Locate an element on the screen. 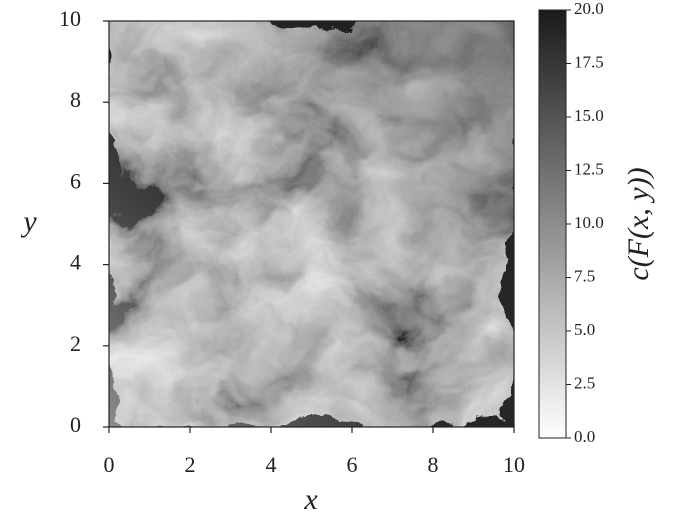 Image resolution: width=680 pixels, height=528 pixels. x-tick-label: 4 is located at coordinates (271, 464).